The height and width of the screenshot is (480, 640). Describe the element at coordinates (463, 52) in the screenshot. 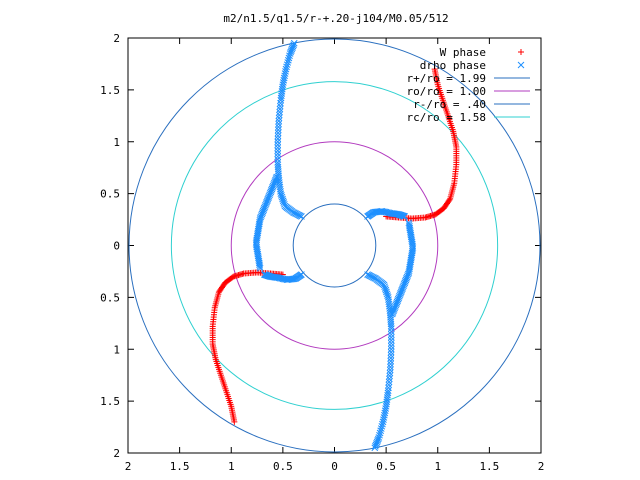

I see `legend-label: W phase` at that location.